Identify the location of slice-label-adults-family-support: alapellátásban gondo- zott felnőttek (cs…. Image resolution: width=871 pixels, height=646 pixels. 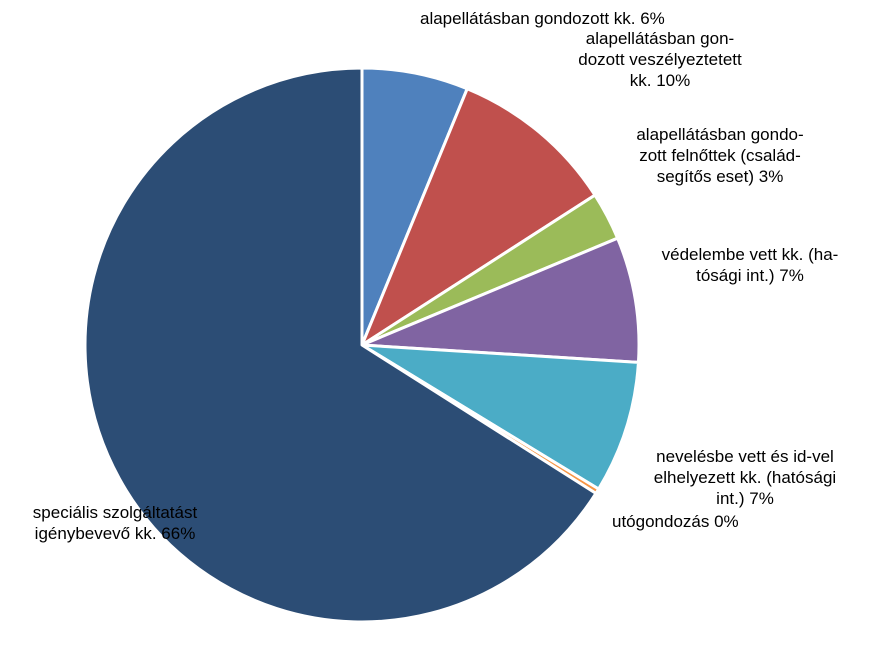
(720, 155).